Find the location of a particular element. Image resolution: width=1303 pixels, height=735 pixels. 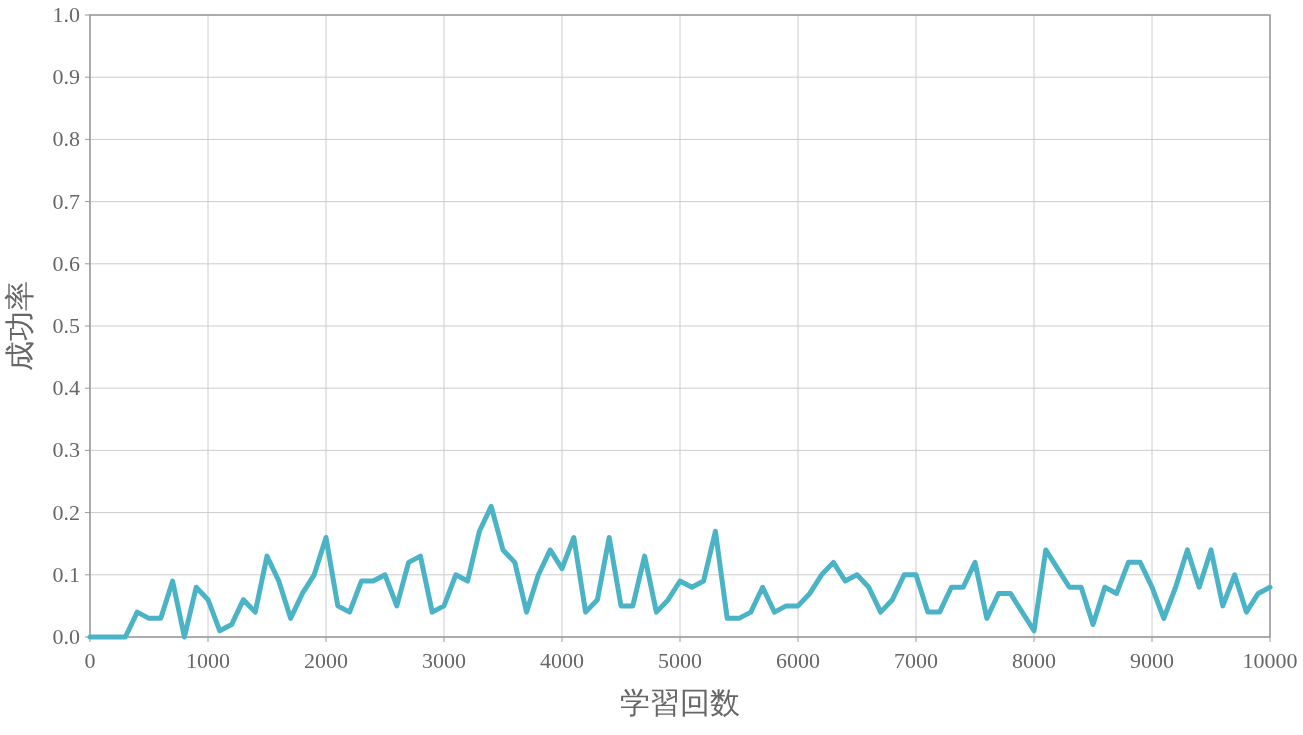

x-tick-label: 3000 is located at coordinates (444, 660).